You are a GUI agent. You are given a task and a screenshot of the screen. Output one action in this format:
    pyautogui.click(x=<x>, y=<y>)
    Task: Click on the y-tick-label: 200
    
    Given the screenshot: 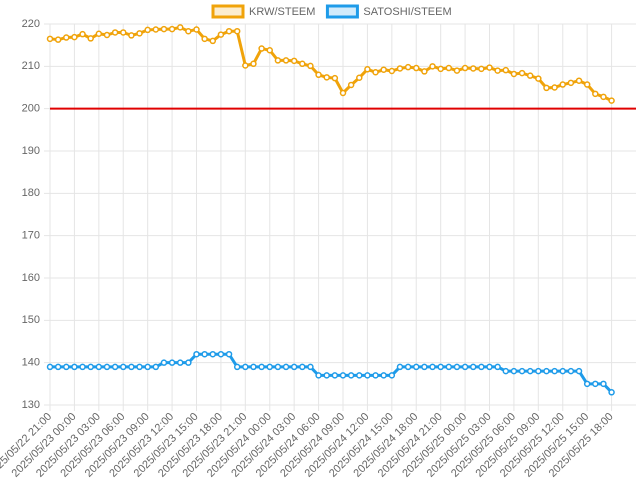 What is the action you would take?
    pyautogui.click(x=31, y=109)
    